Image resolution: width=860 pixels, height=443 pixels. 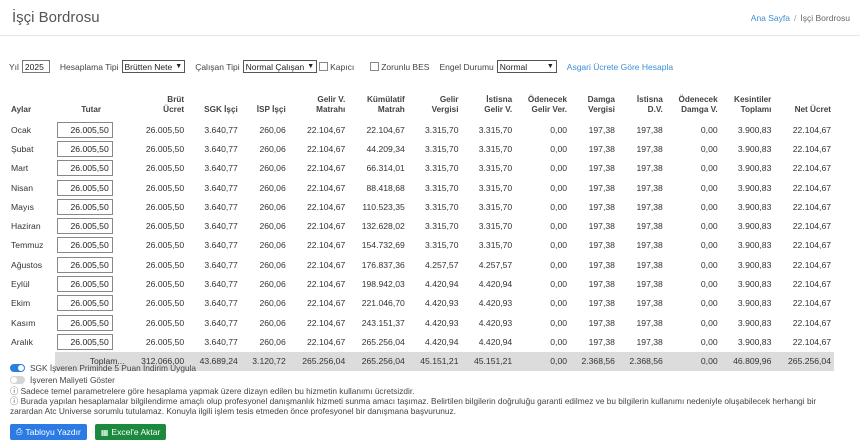 I want to click on calc-type-select: Brütten Nete ▼, so click(x=153, y=66).